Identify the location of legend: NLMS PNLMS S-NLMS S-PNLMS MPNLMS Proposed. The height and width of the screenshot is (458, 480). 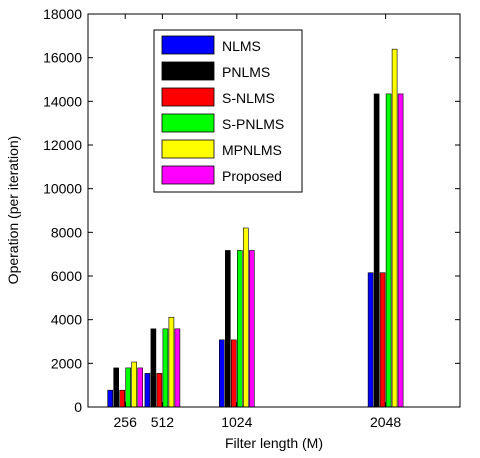
(228, 111).